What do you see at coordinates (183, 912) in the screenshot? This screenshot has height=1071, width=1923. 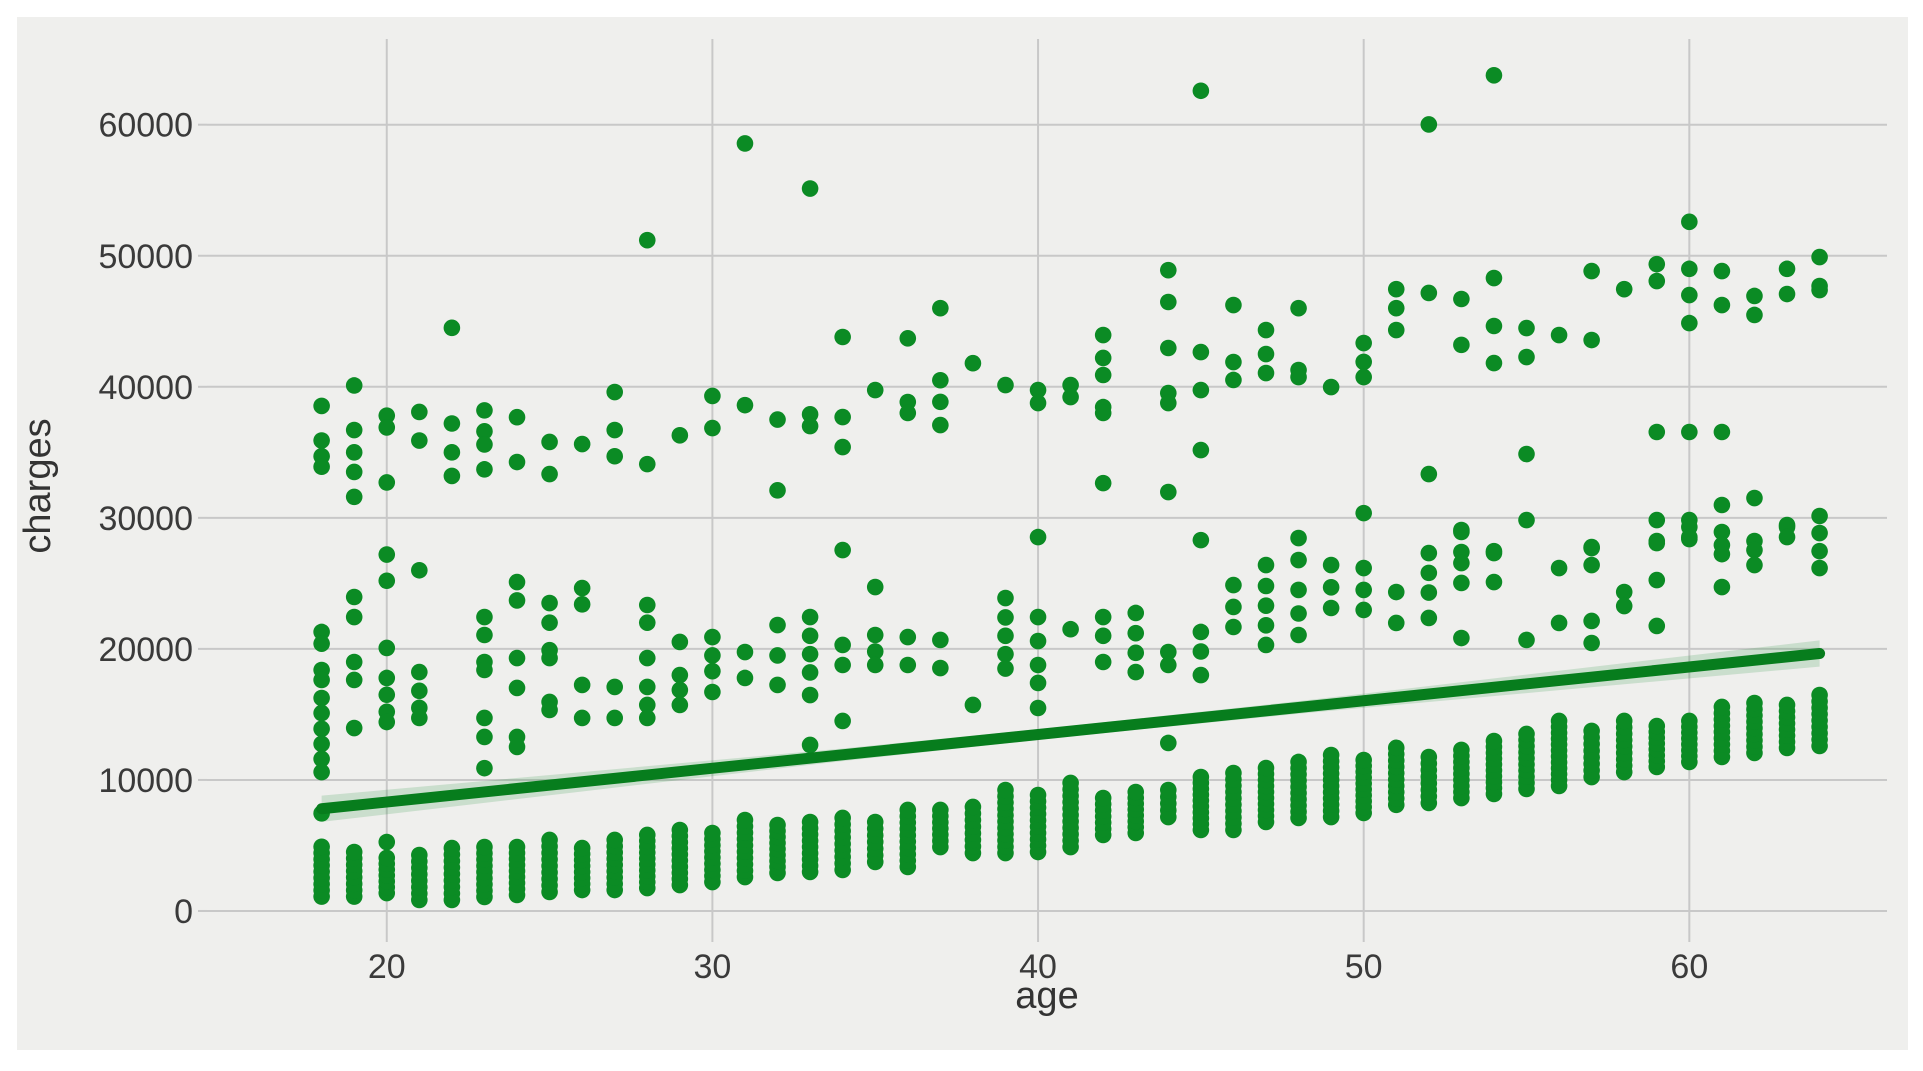 I see `tick-label-y: 0` at bounding box center [183, 912].